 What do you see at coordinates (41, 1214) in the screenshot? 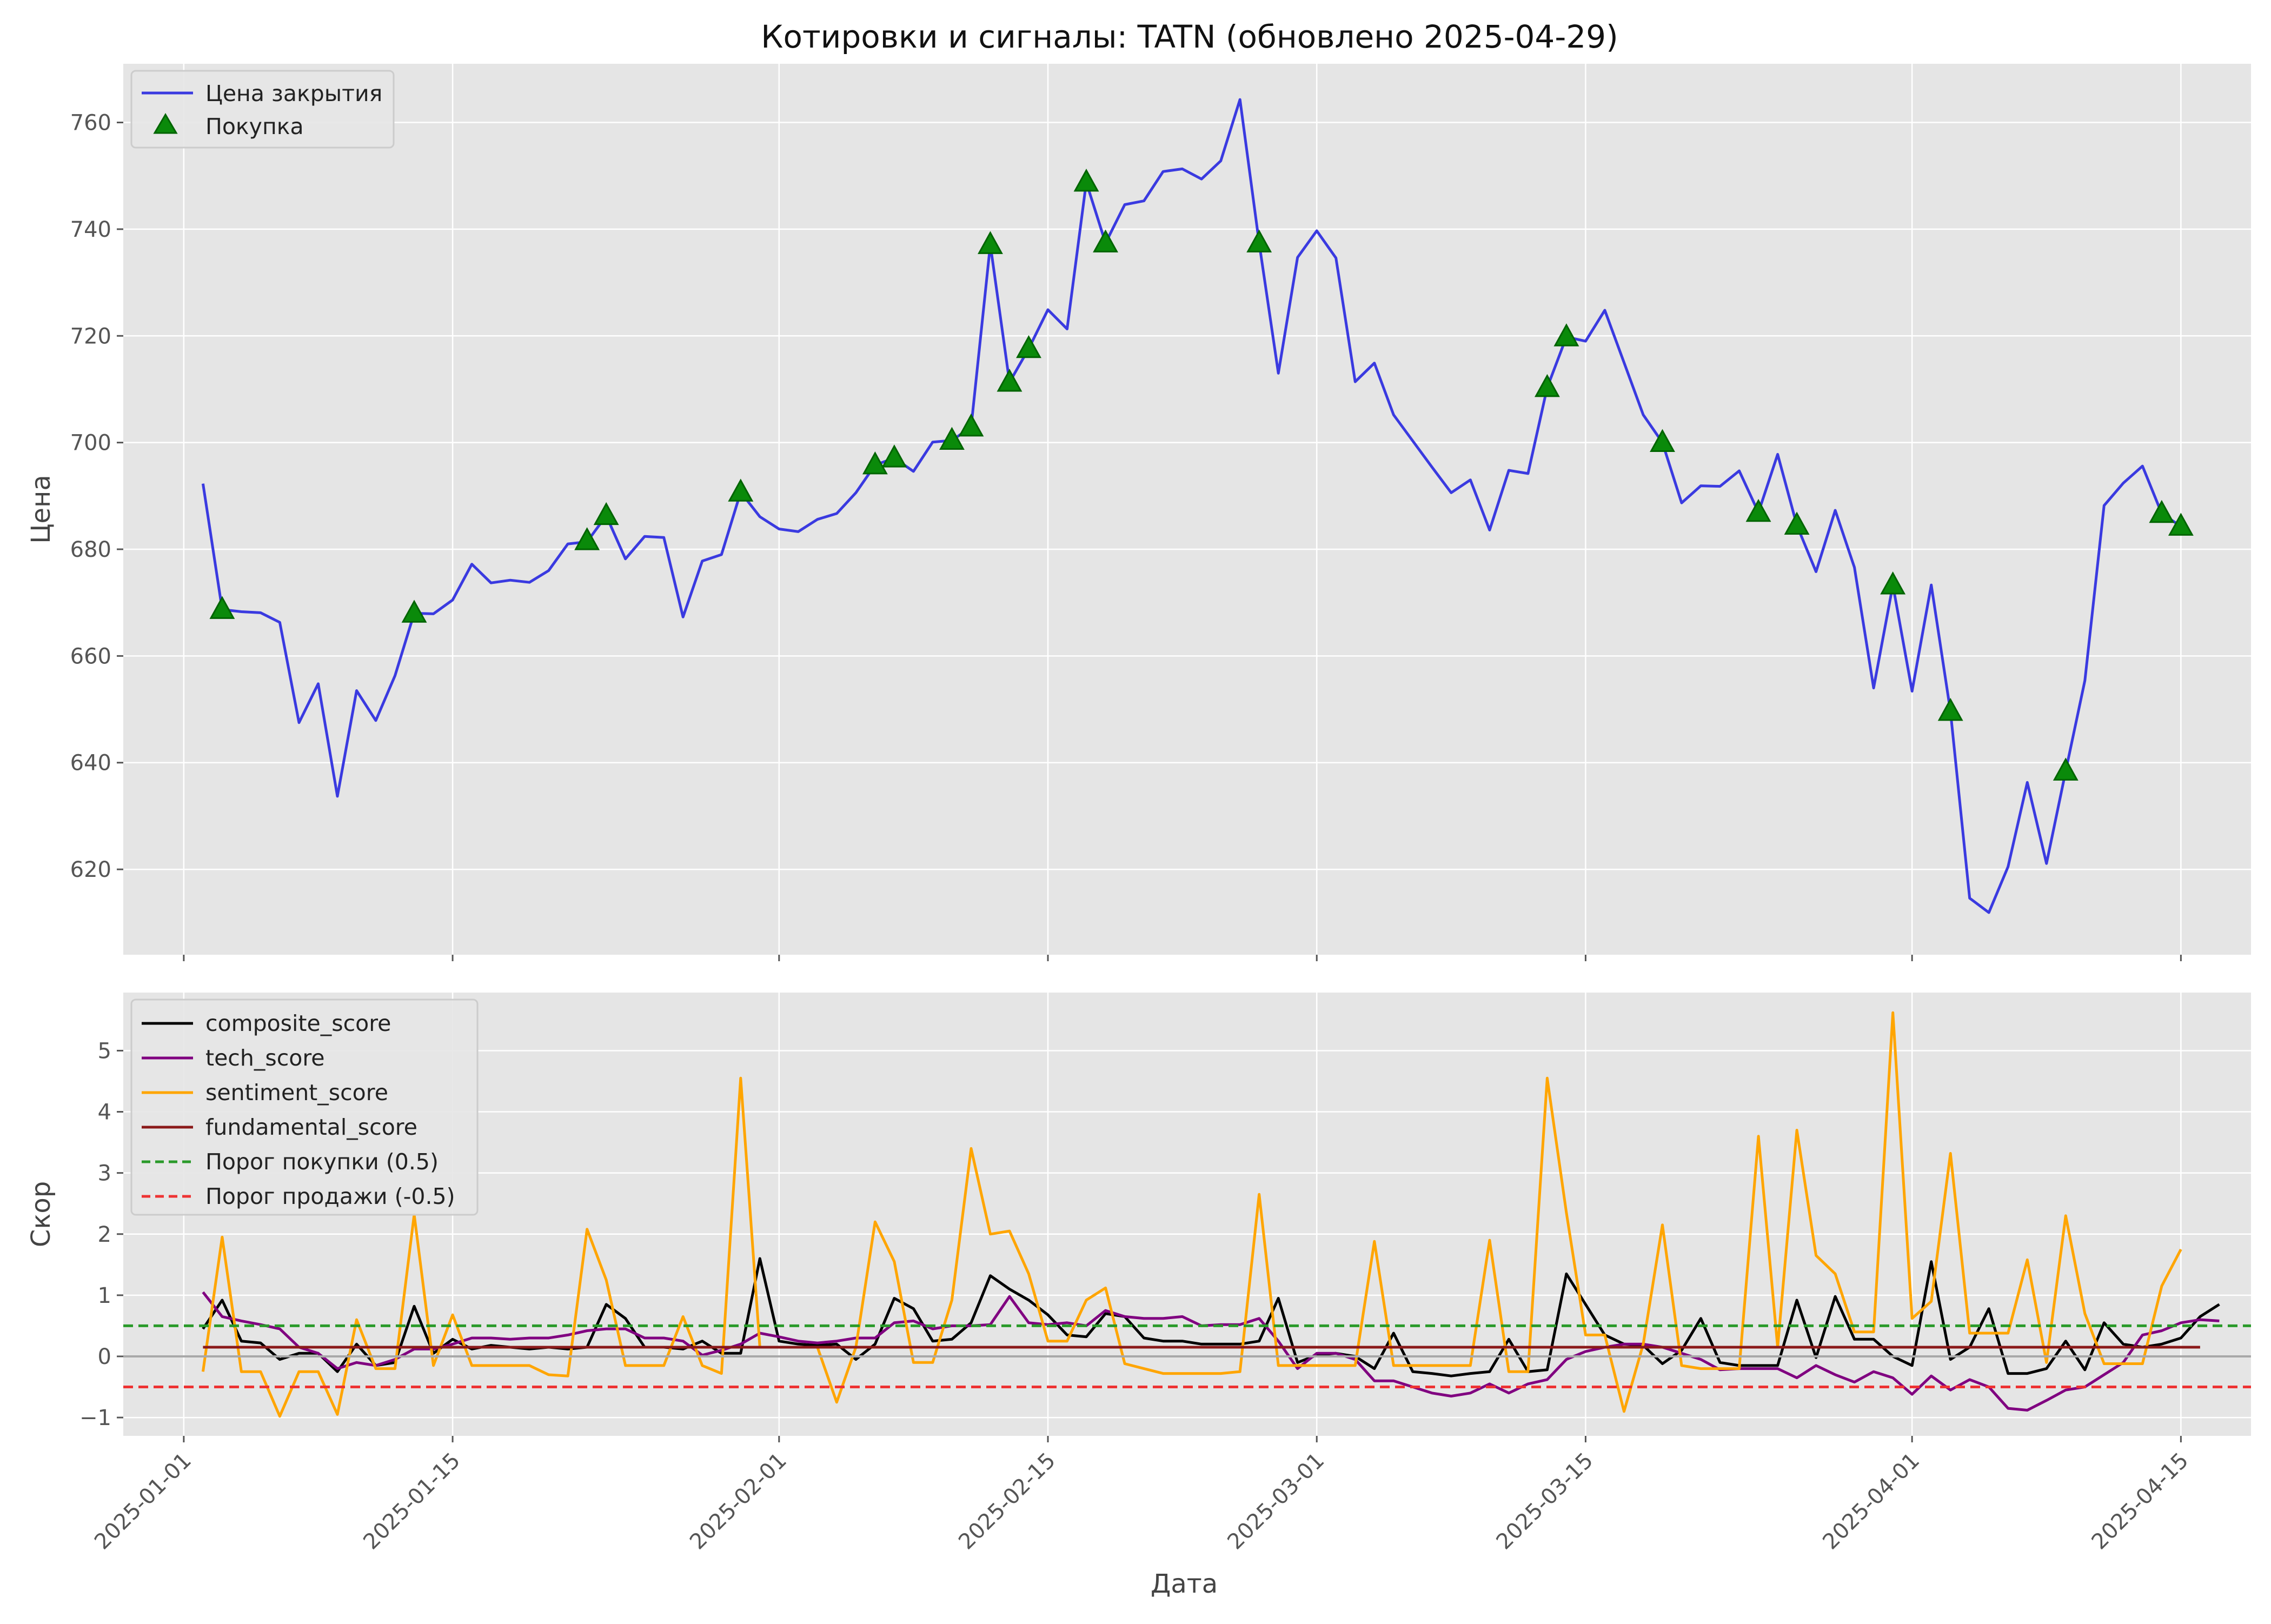
I see `score-y-axis-label: Скор` at bounding box center [41, 1214].